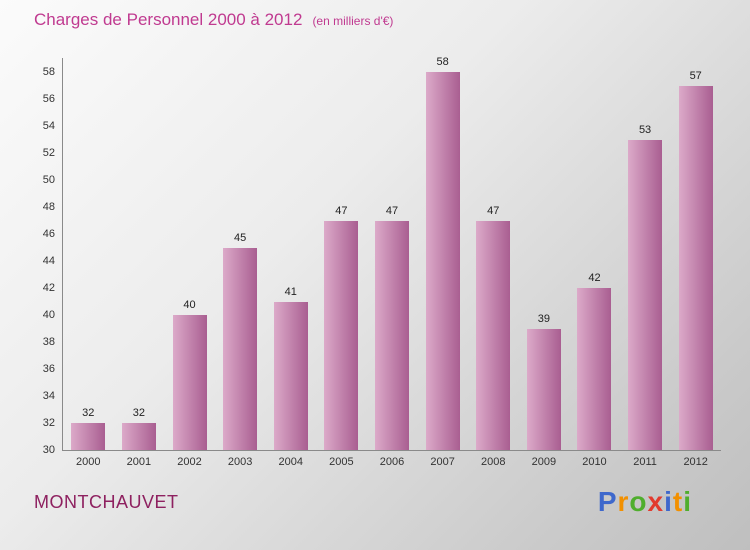  What do you see at coordinates (695, 462) in the screenshot?
I see `x-axis-label: 2012` at bounding box center [695, 462].